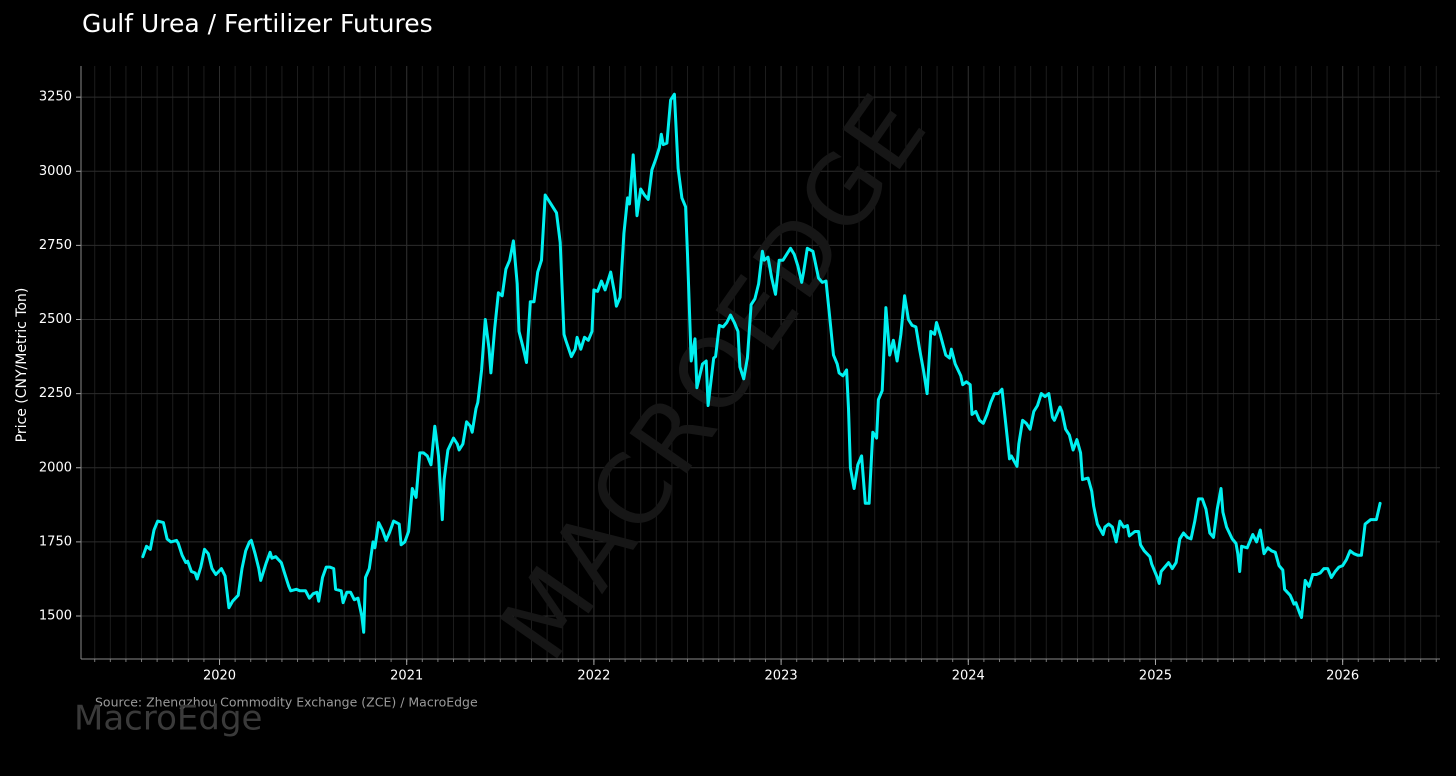 The image size is (1456, 776). Describe the element at coordinates (219, 676) in the screenshot. I see `x-tick-label: 2020` at that location.